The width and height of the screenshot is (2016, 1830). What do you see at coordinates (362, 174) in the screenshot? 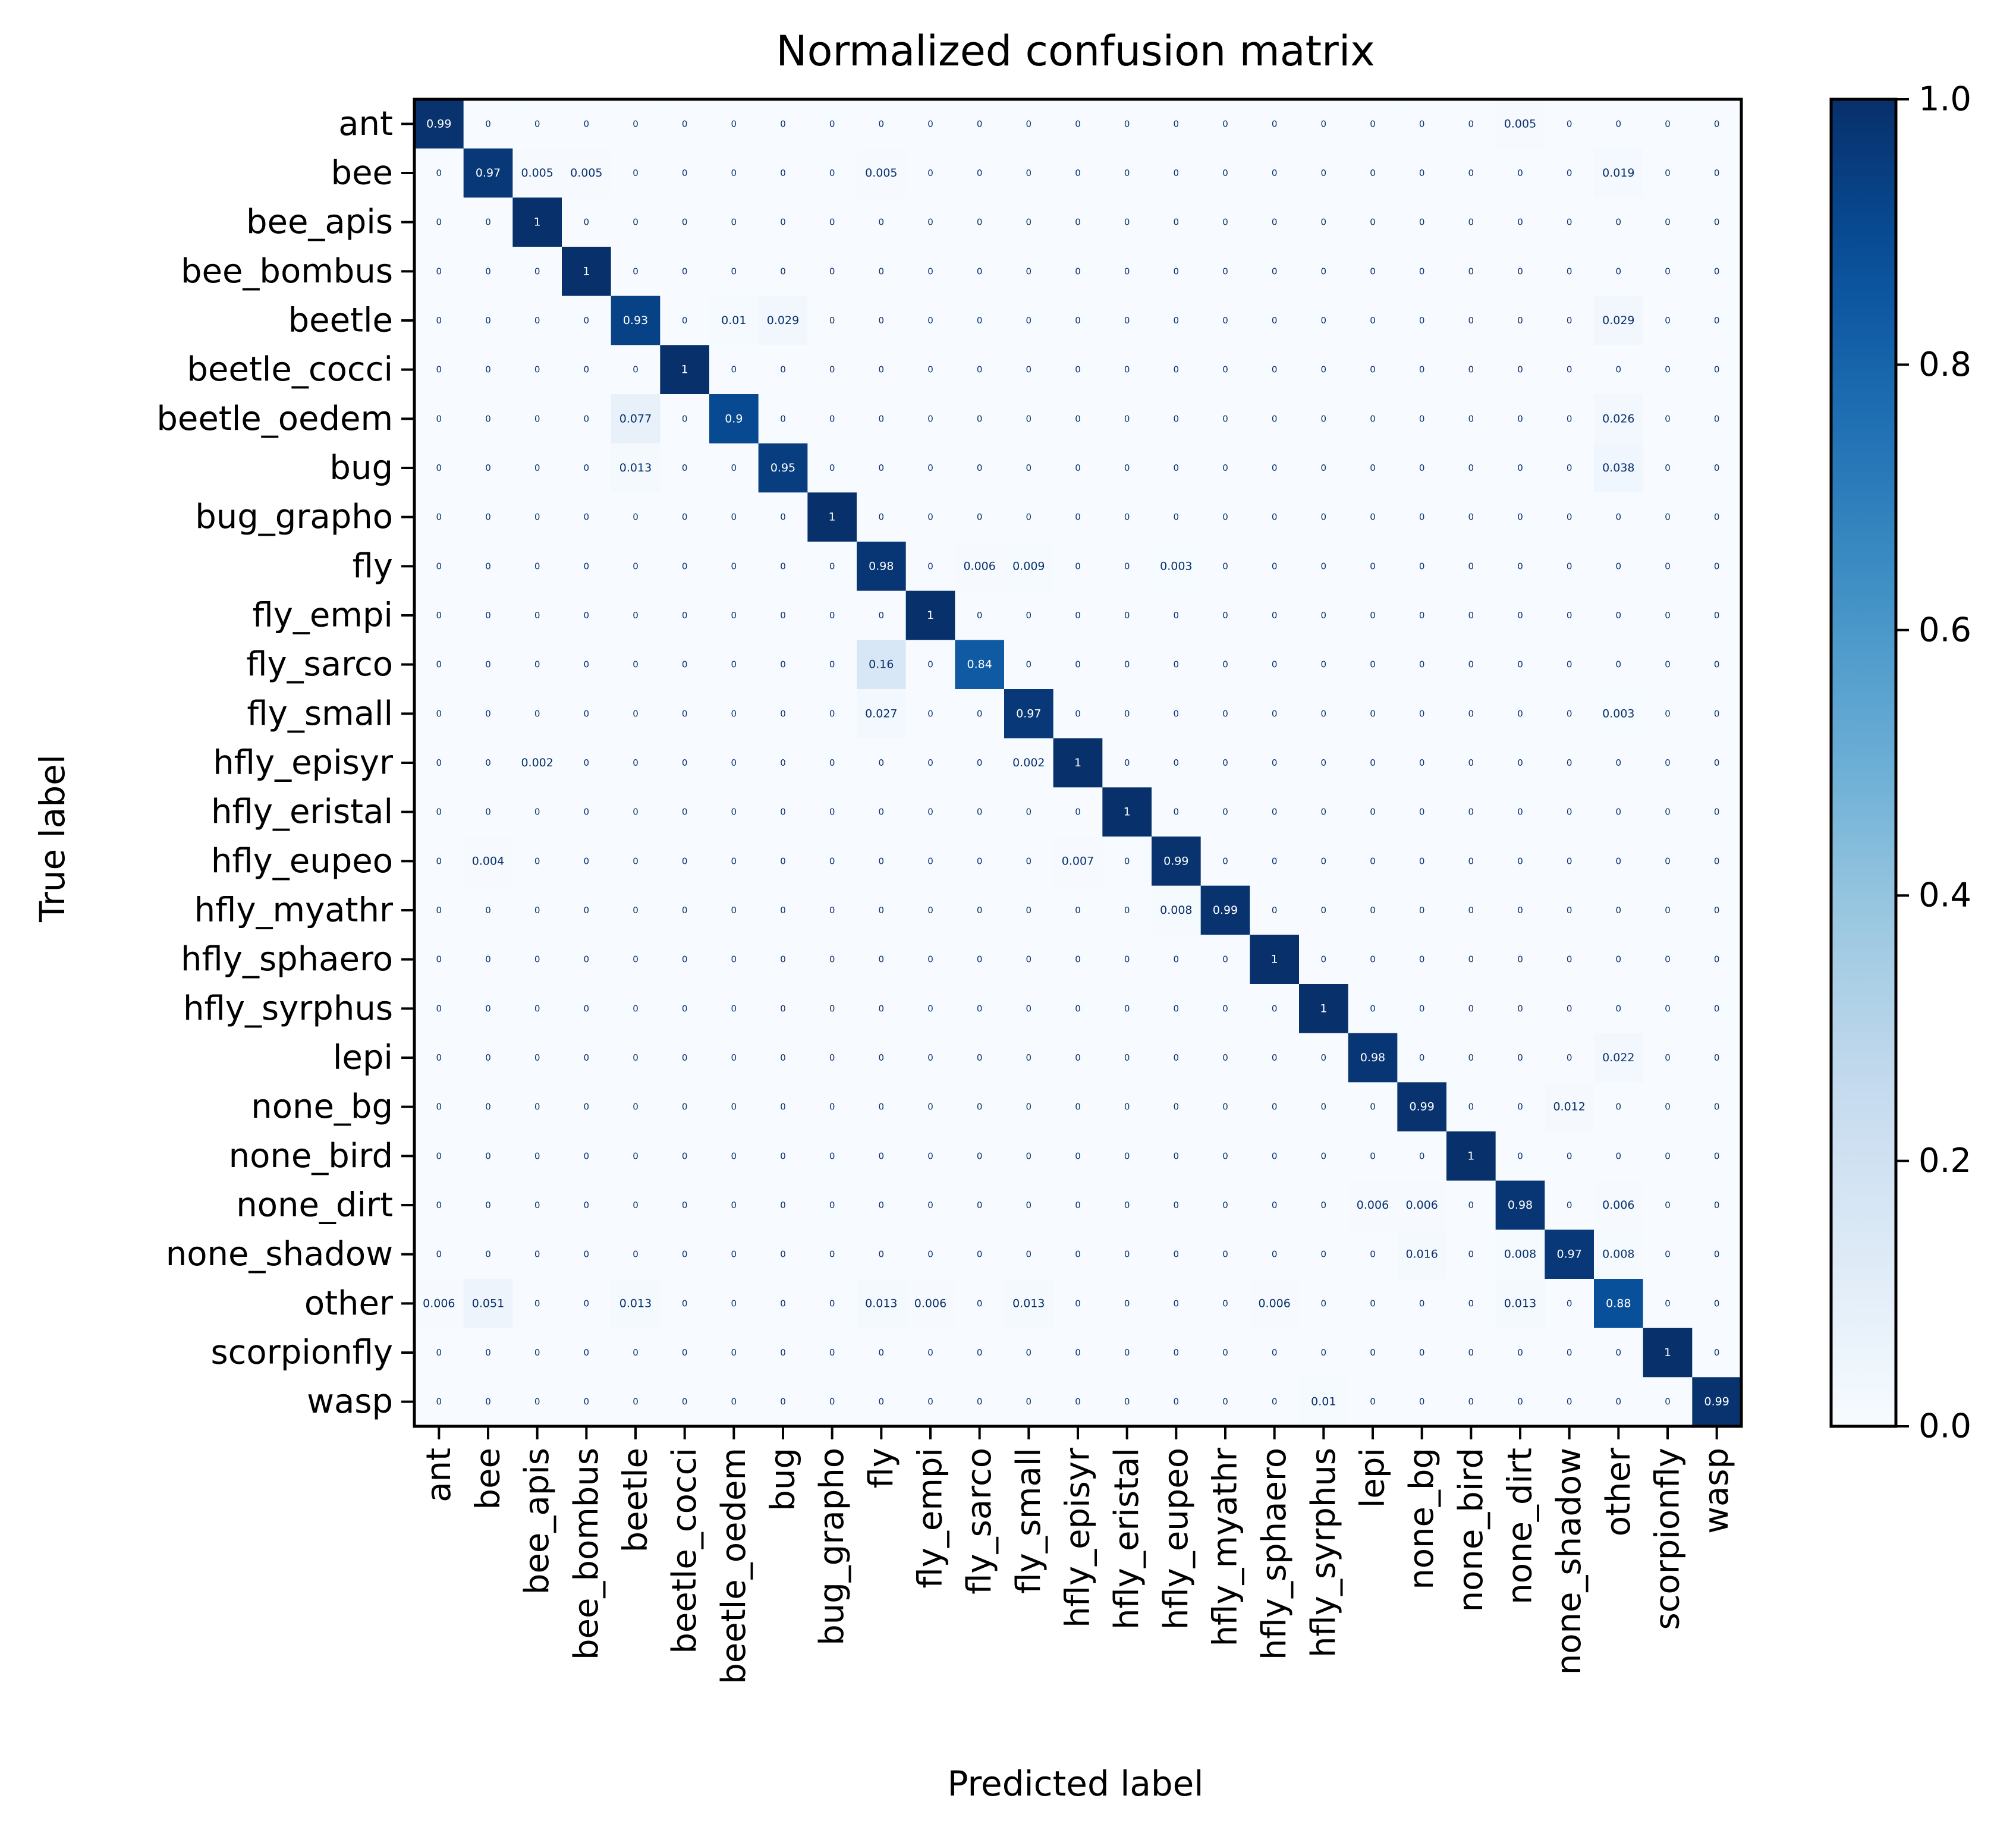
I see `y-tick-label: bee` at bounding box center [362, 174].